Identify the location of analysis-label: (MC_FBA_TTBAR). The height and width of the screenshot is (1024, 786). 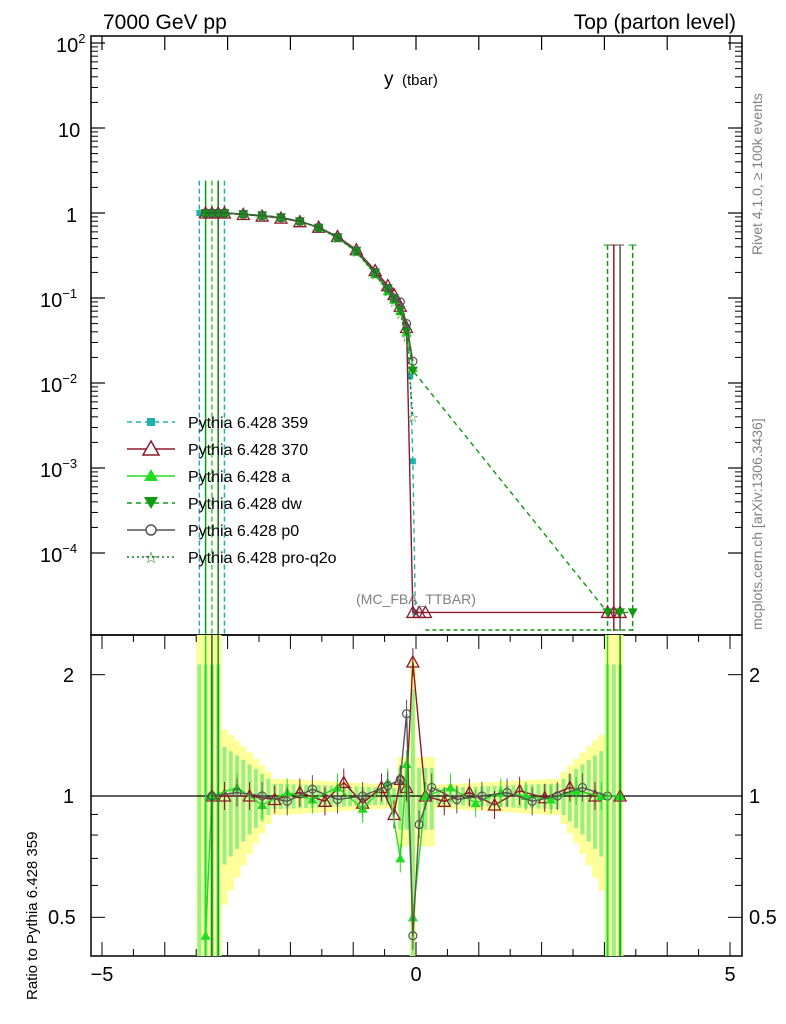
(416, 599).